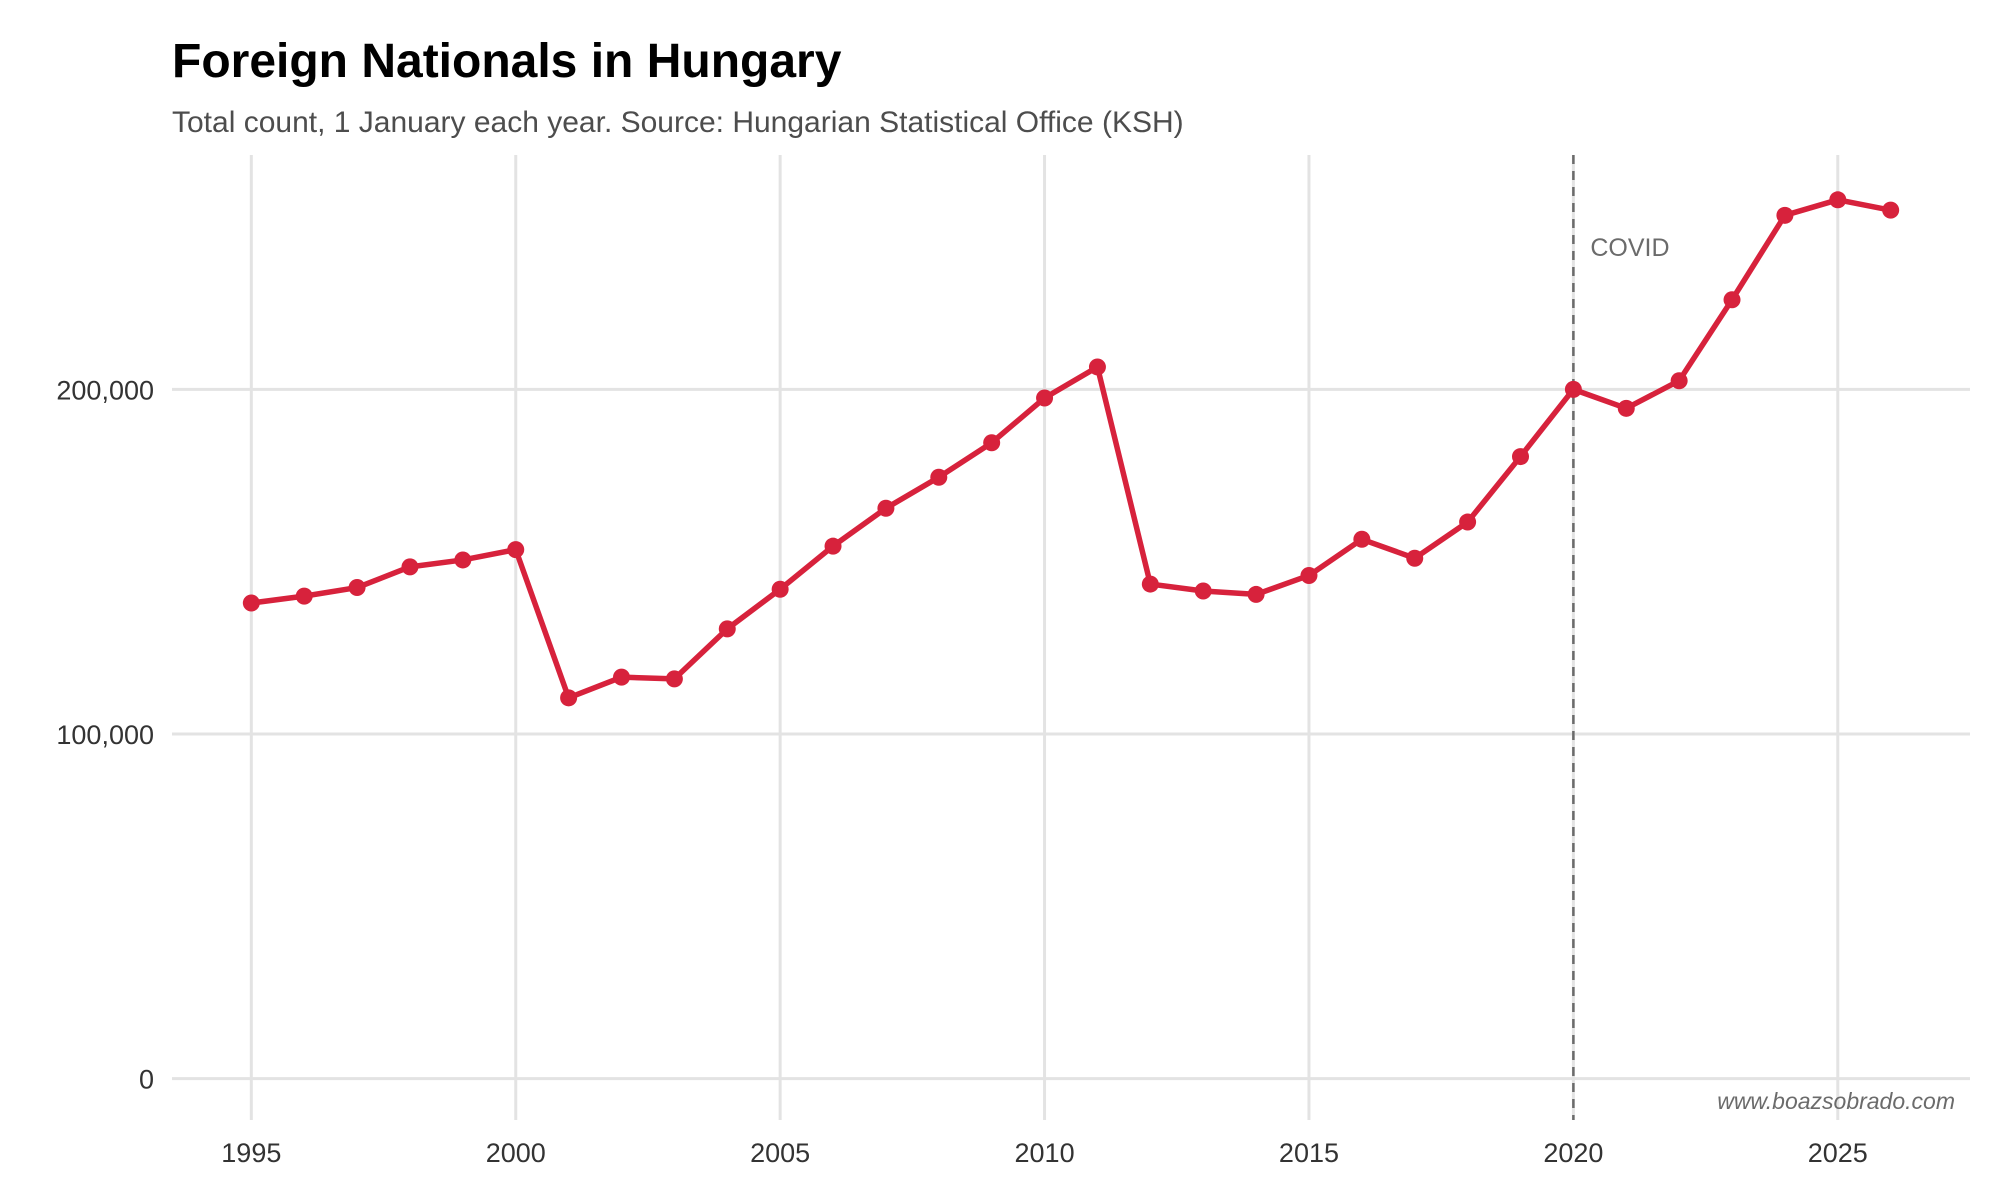 This screenshot has height=1200, width=2000. I want to click on data-point-2004, so click(727, 629).